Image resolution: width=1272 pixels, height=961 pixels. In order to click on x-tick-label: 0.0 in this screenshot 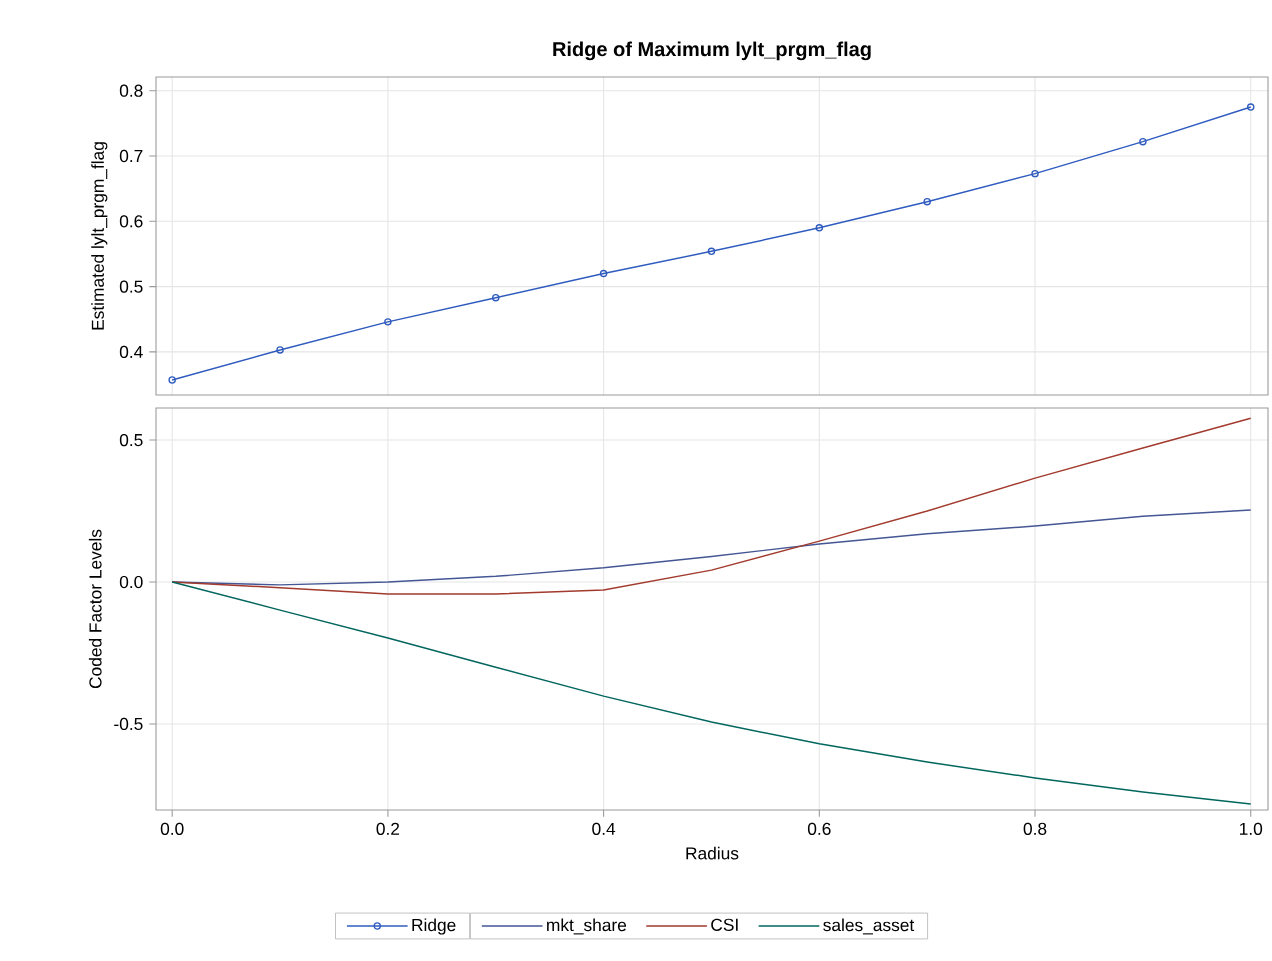, I will do `click(172, 828)`.